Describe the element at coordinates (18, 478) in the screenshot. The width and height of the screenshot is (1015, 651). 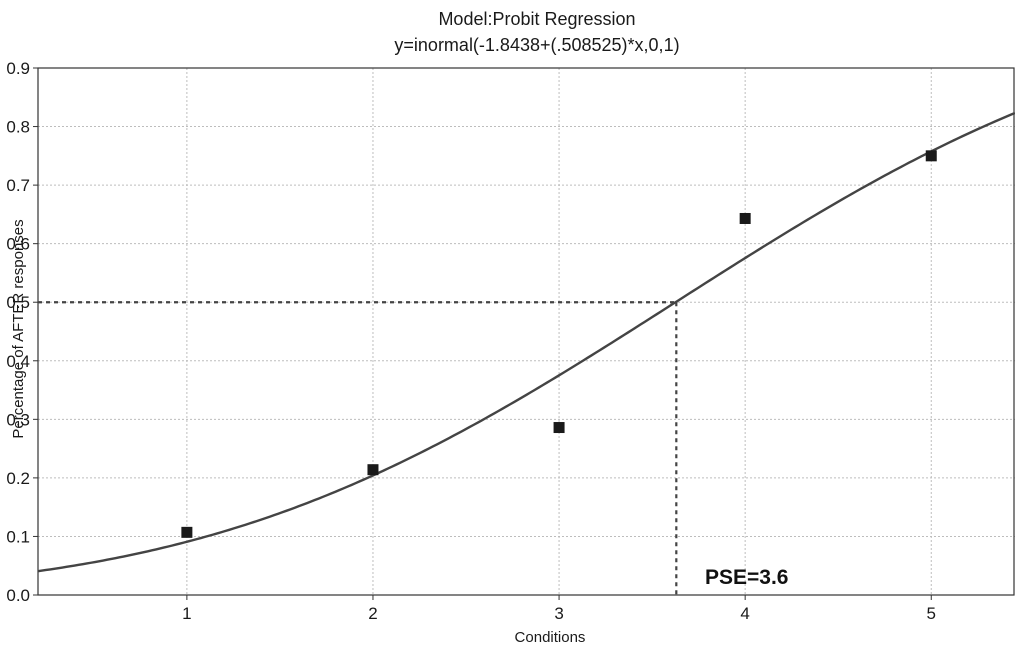
I see `y-tick-label: 0.2` at that location.